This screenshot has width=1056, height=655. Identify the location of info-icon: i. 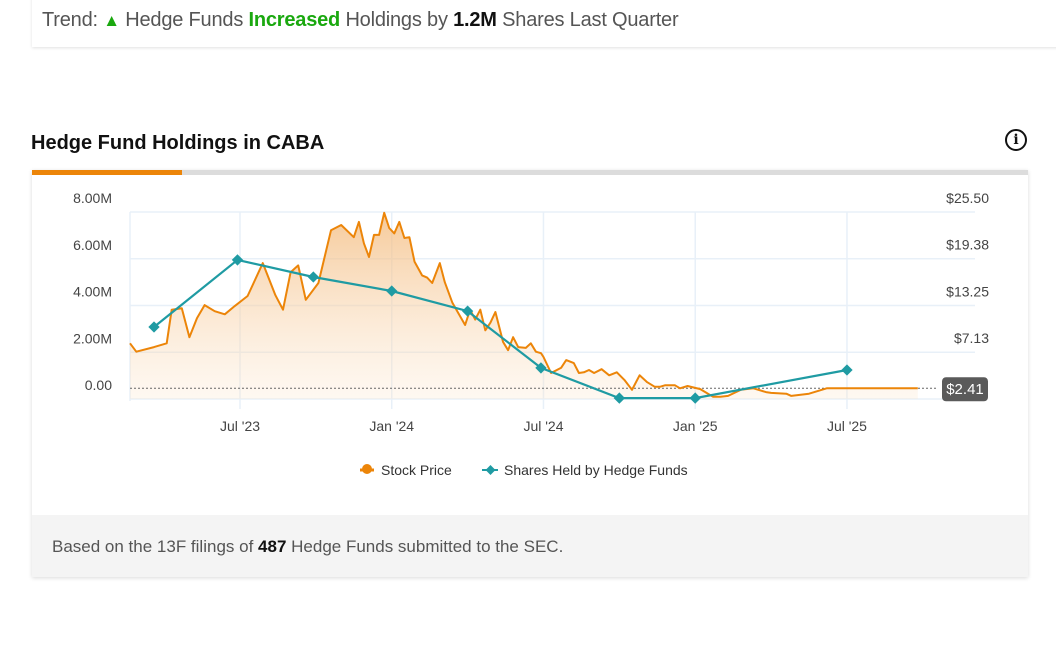
(1016, 140).